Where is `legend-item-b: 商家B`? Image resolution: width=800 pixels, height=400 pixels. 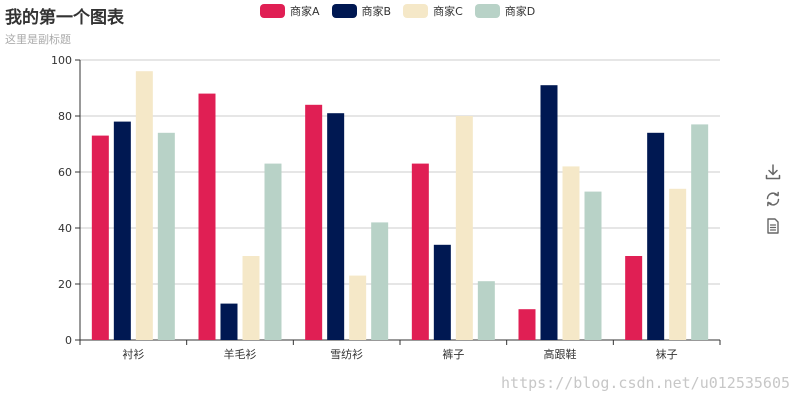
legend-item-b: 商家B is located at coordinates (361, 11).